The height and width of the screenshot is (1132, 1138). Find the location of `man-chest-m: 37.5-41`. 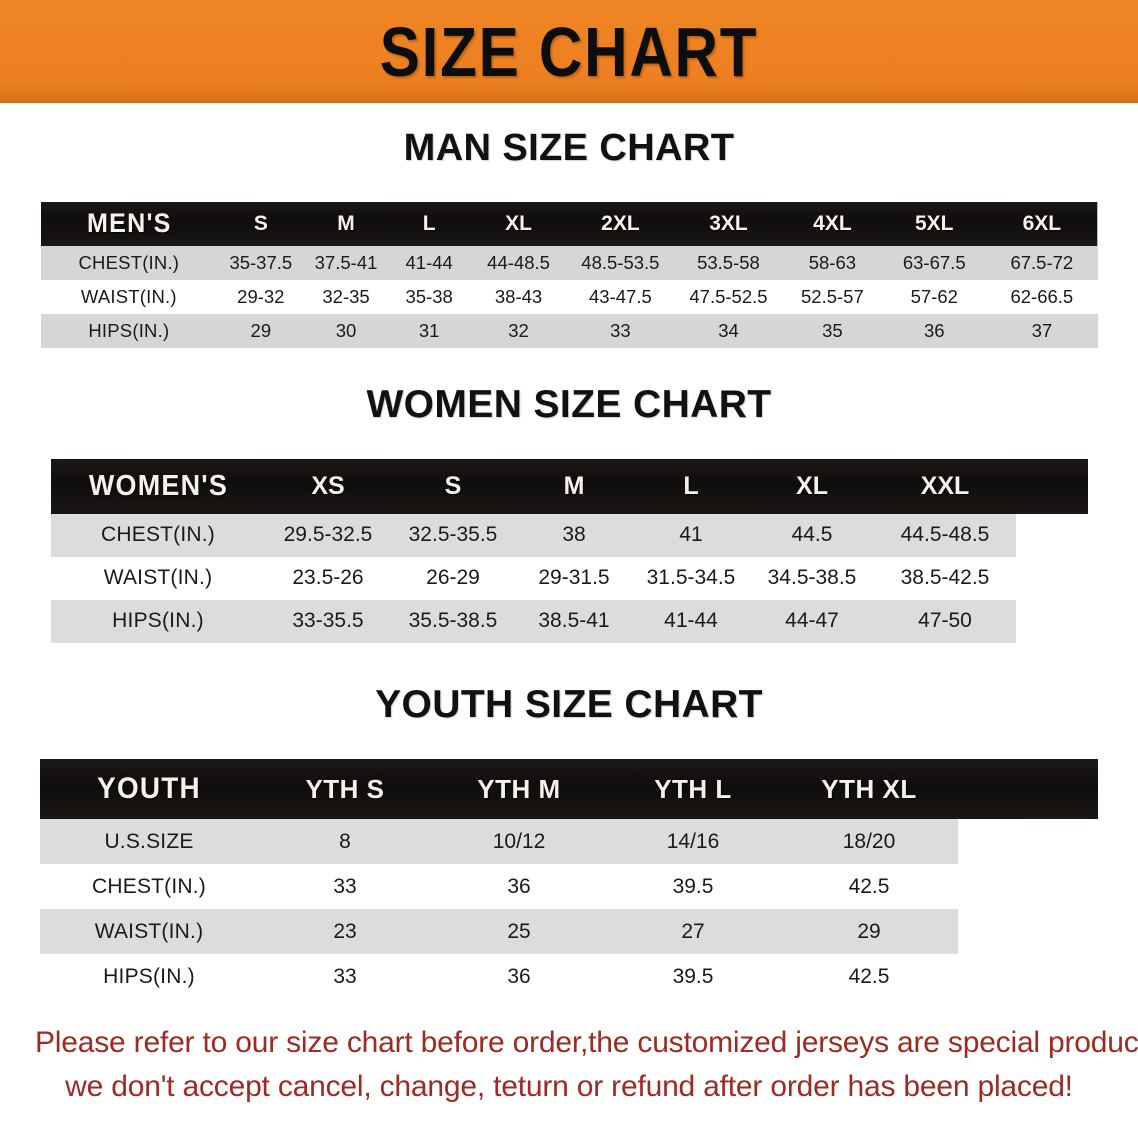

man-chest-m: 37.5-41 is located at coordinates (346, 262).